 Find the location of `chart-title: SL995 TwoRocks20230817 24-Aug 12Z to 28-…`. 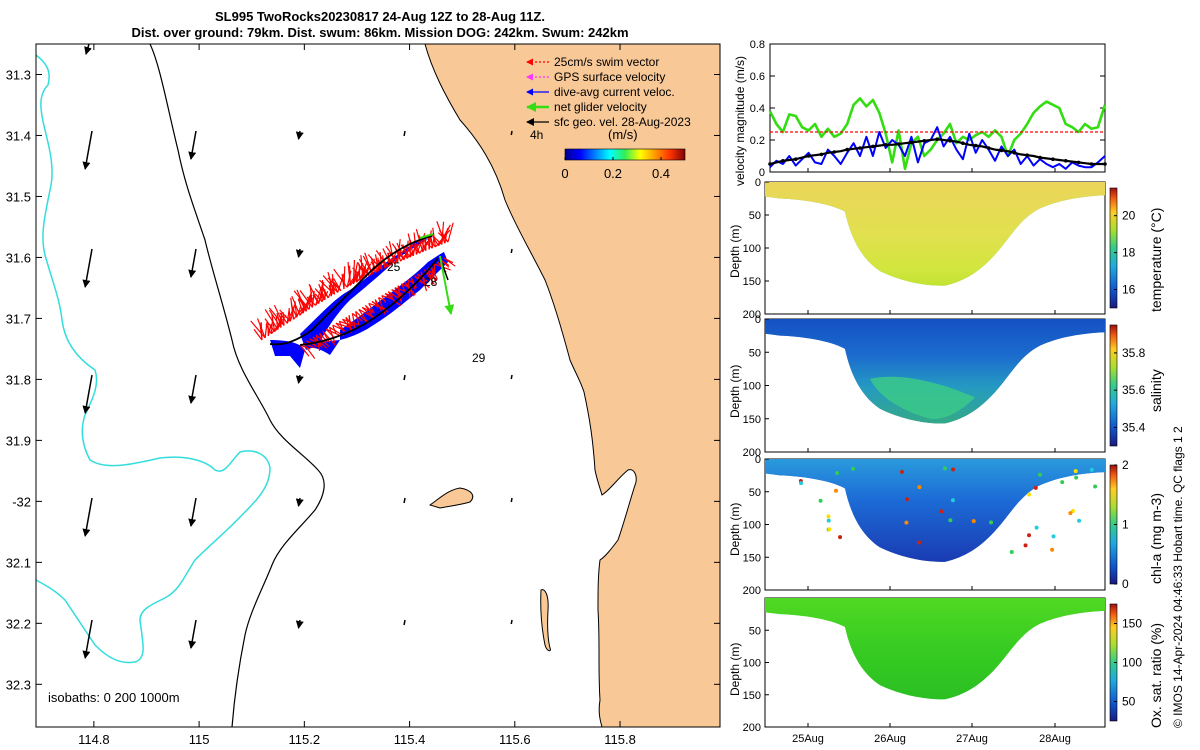

chart-title: SL995 TwoRocks20230817 24-Aug 12Z to 28-… is located at coordinates (380, 16).